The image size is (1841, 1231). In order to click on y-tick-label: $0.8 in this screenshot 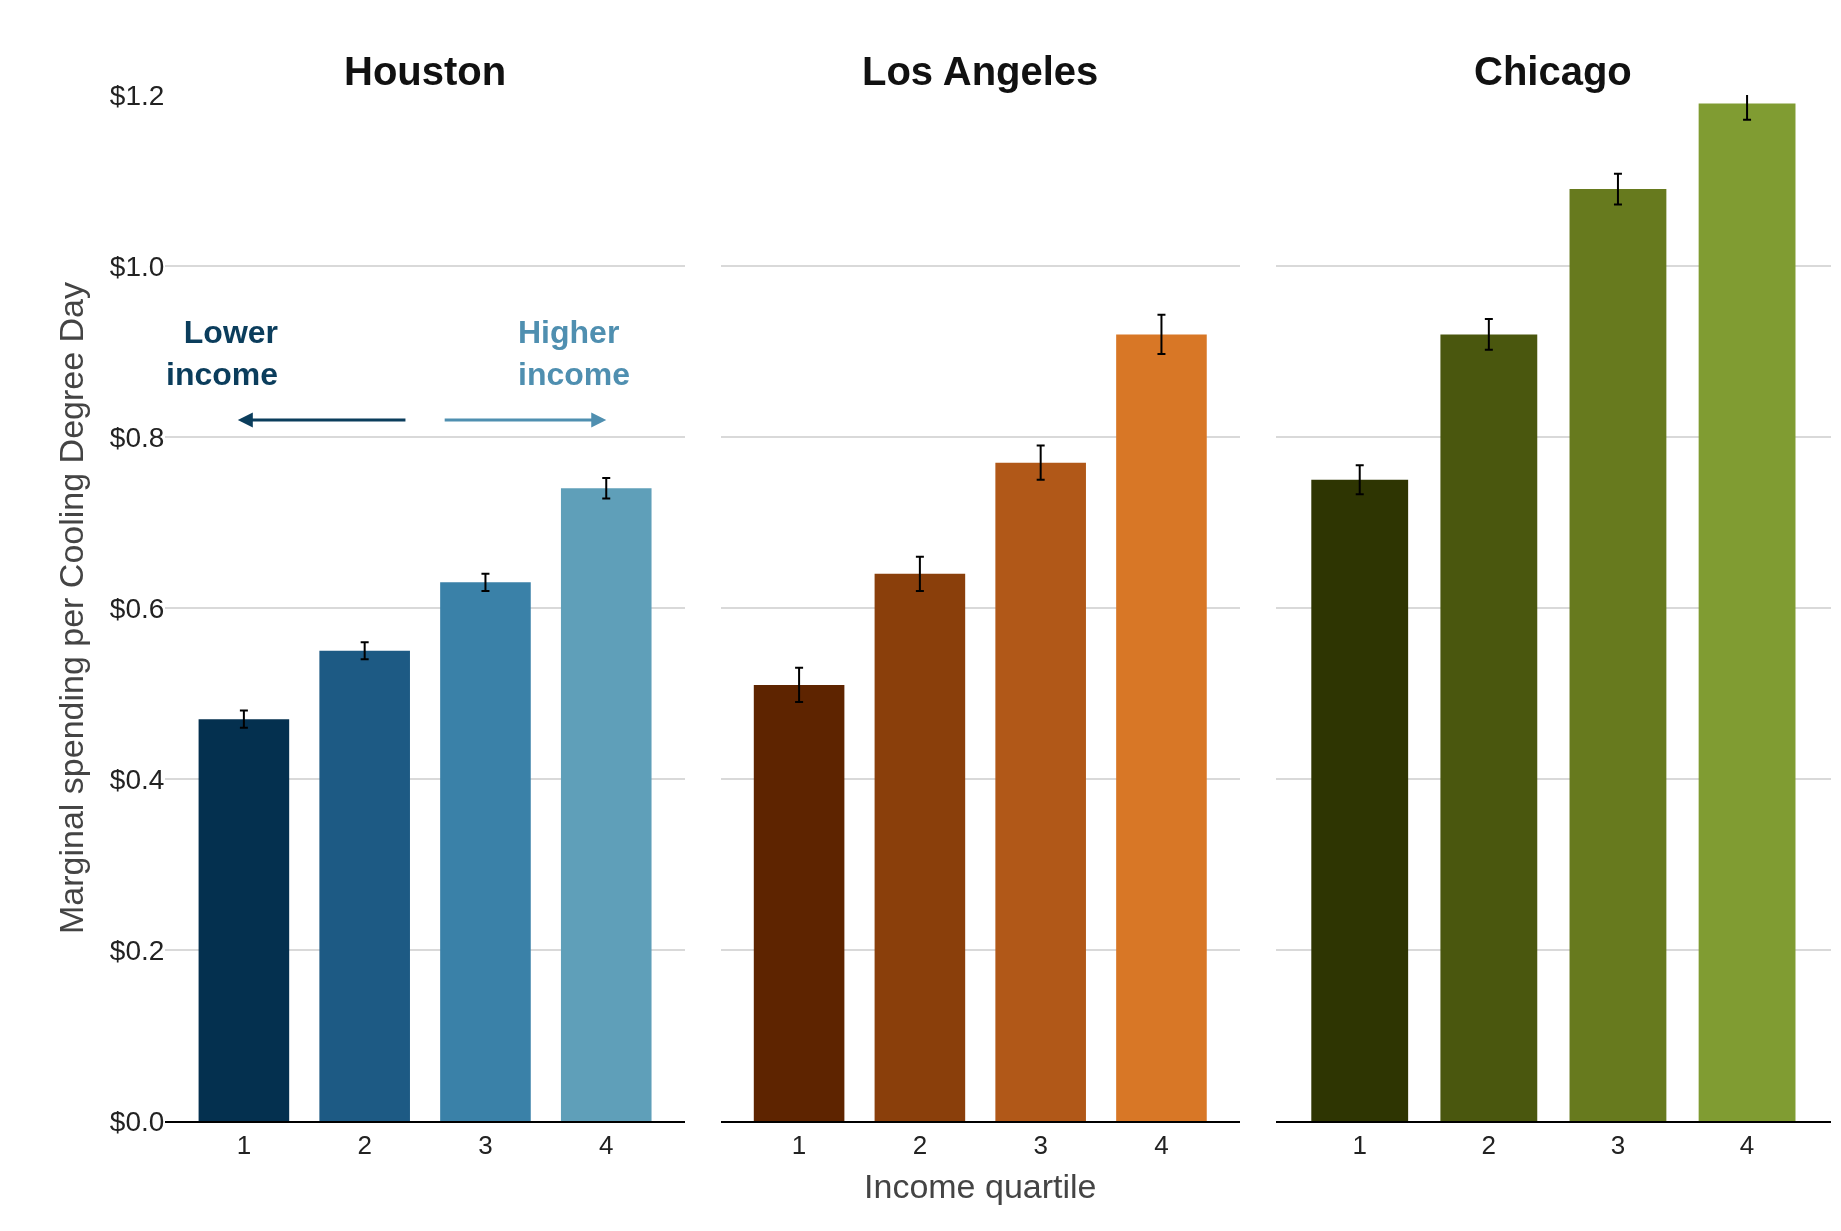, I will do `click(137, 437)`.